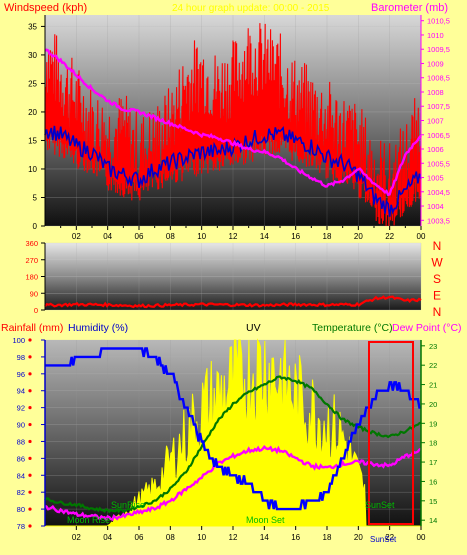 The width and height of the screenshot is (467, 555). What do you see at coordinates (438, 78) in the screenshot?
I see `baro-y-tick-label: 1008,5` at bounding box center [438, 78].